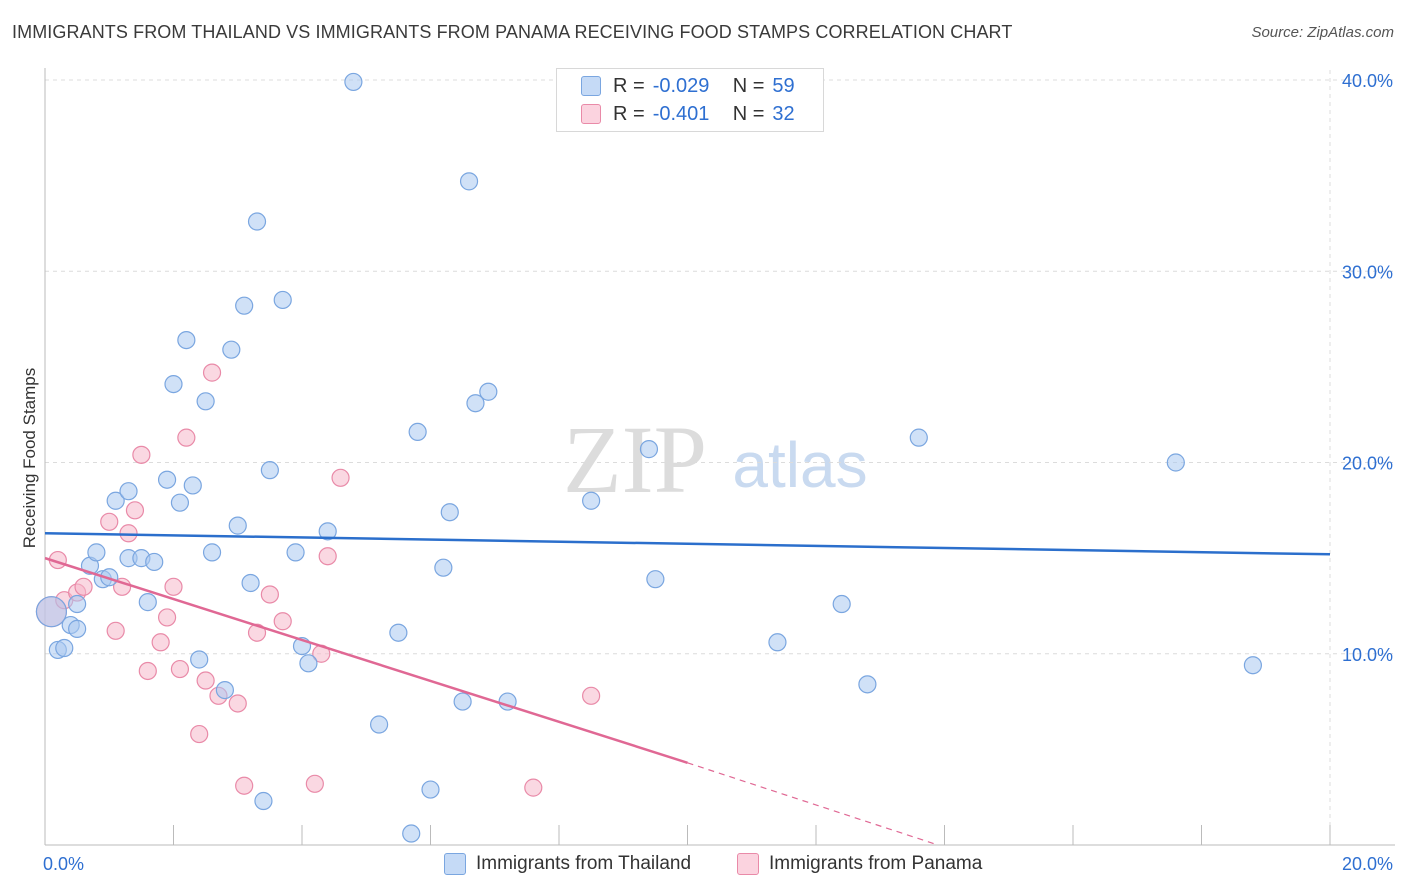 Image resolution: width=1406 pixels, height=892 pixels. What do you see at coordinates (681, 113) in the screenshot?
I see `legend-r-value: -0.401` at bounding box center [681, 113].